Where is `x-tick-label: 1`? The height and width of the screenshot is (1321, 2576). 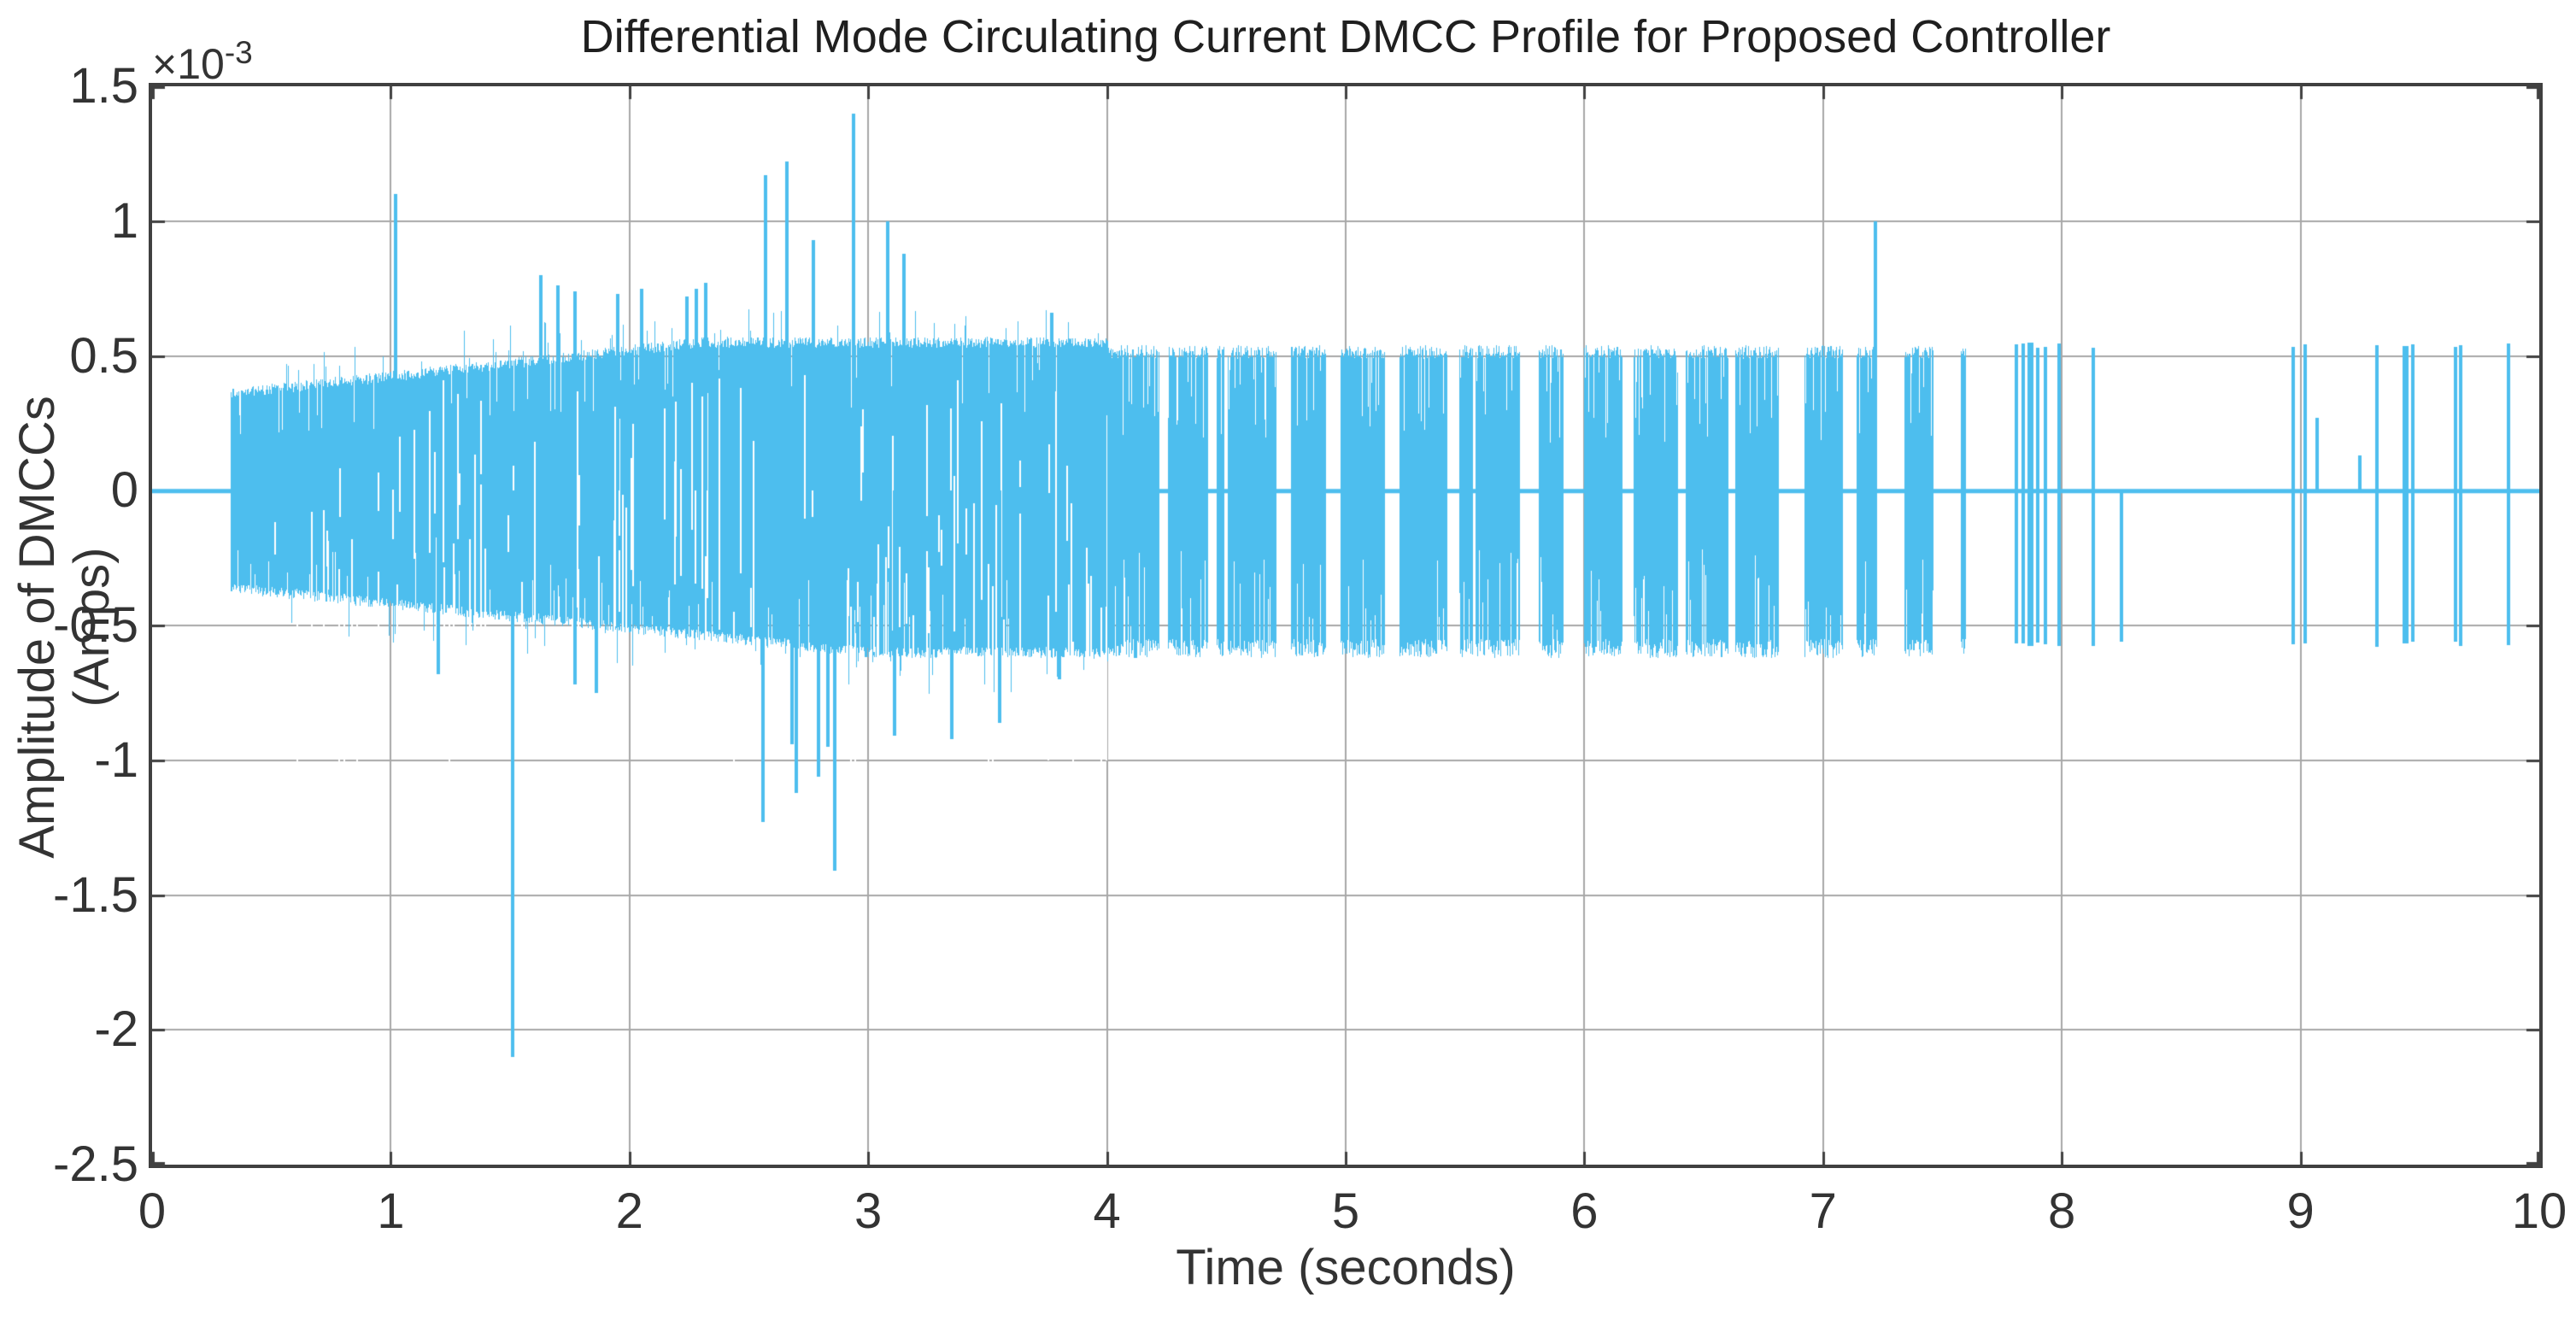 x-tick-label: 1 is located at coordinates (391, 1211).